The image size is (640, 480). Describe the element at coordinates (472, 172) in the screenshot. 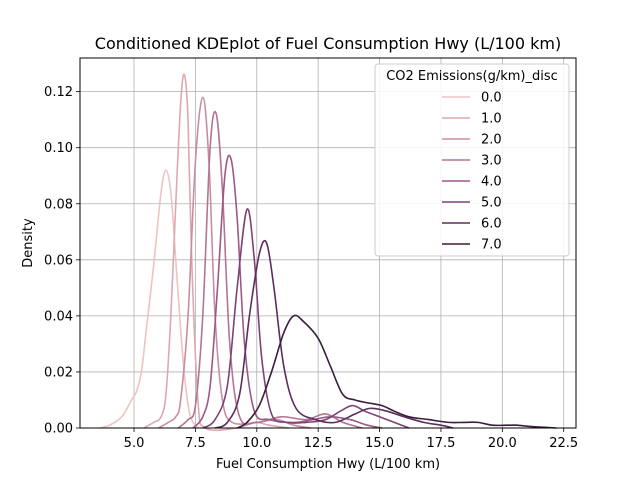

I see `legend-items: 0.0 1.0 2.0 3.0 4.0 5.0 6.0 7.0` at that location.